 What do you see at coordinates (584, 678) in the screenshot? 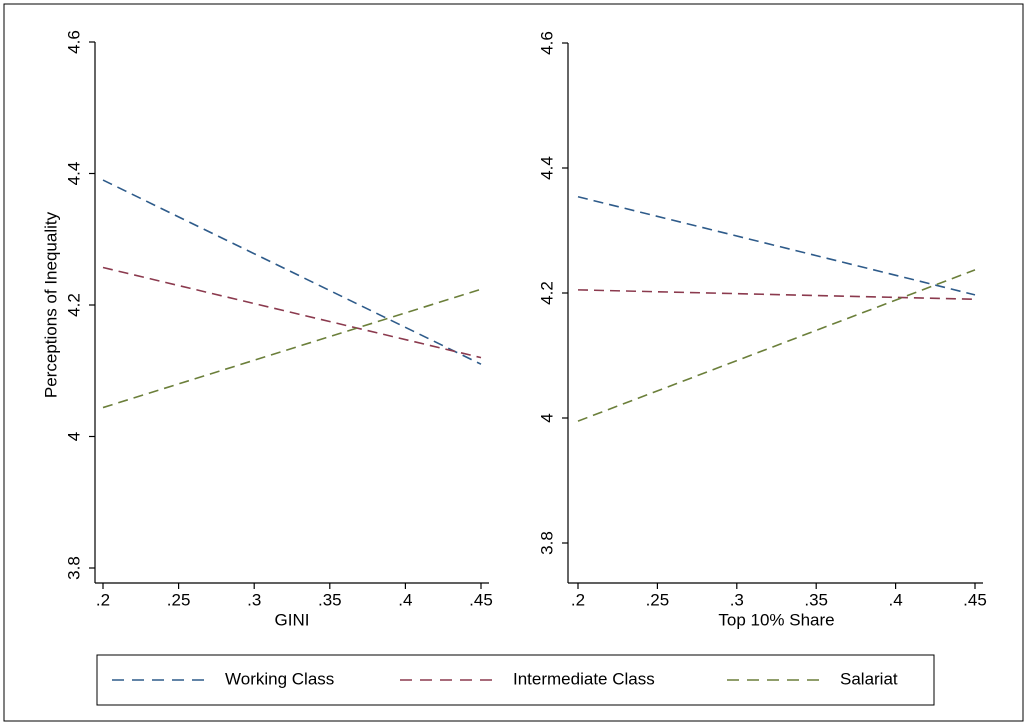
I see `legend-label: Intermediate Class` at bounding box center [584, 678].